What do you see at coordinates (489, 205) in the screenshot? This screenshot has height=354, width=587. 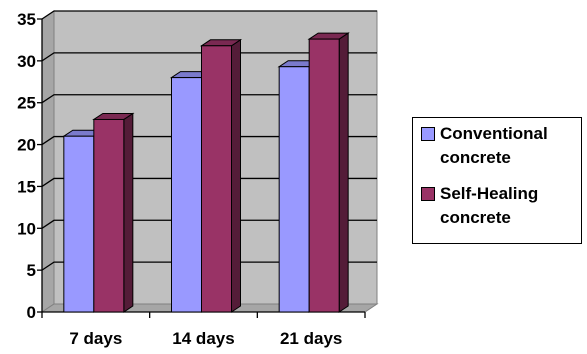 I see `legend-label-self-healing: Self-Healing concrete` at bounding box center [489, 205].